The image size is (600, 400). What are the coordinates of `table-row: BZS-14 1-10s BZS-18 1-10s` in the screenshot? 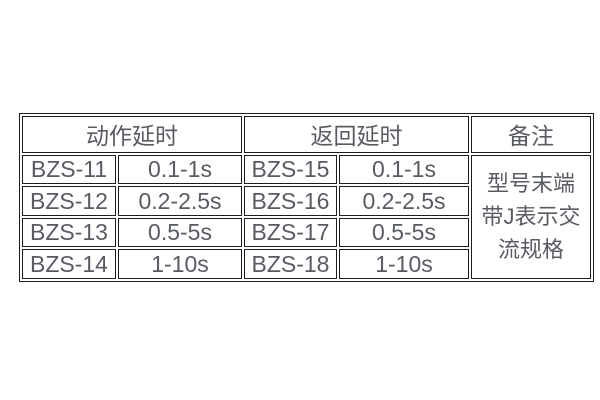 It's located at (306, 264).